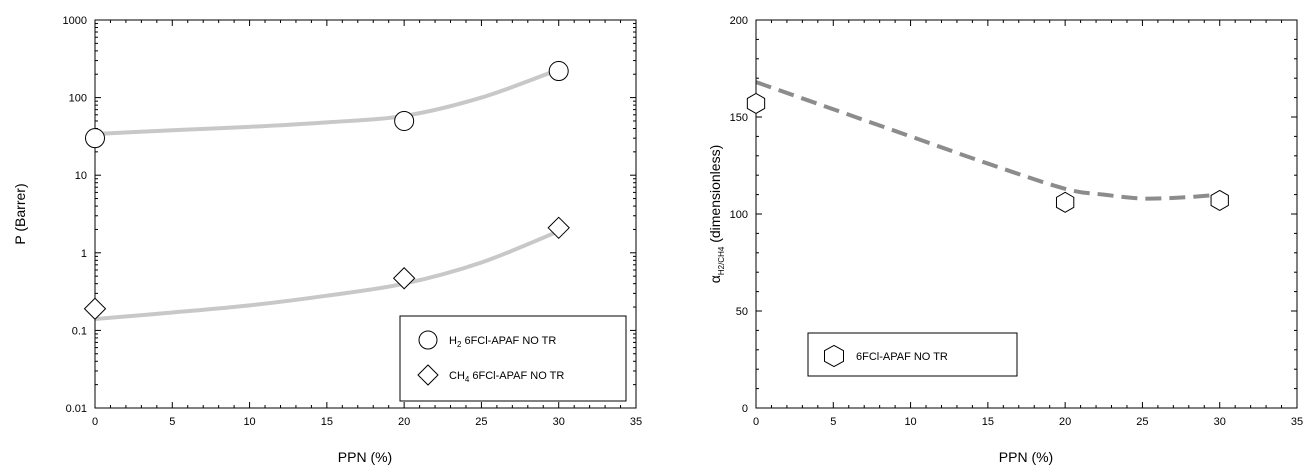 The image size is (1306, 473). I want to click on legend-hexagon-marker, so click(834, 356).